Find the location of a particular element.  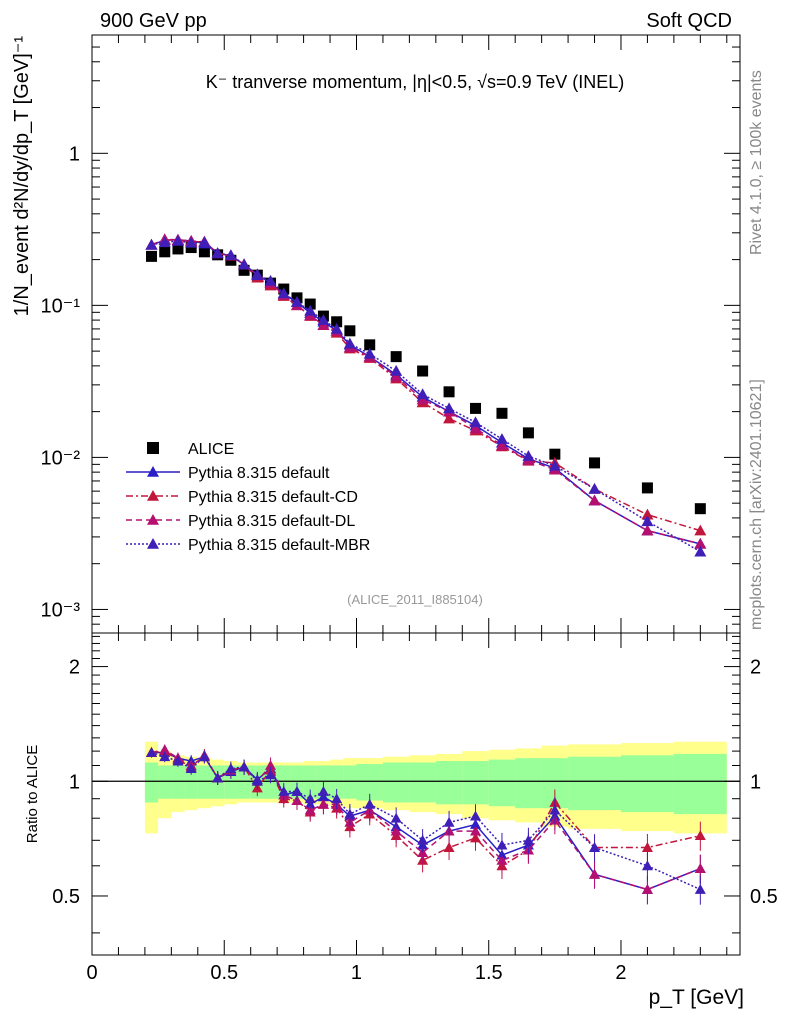

legend-label: Pythia 8.315 default is located at coordinates (259, 473).